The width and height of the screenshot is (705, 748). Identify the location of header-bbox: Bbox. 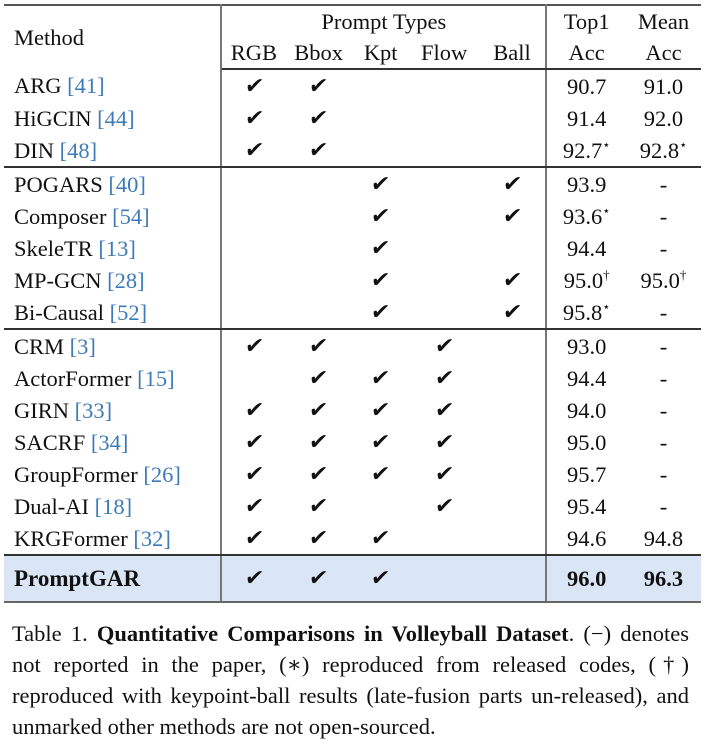
(318, 53).